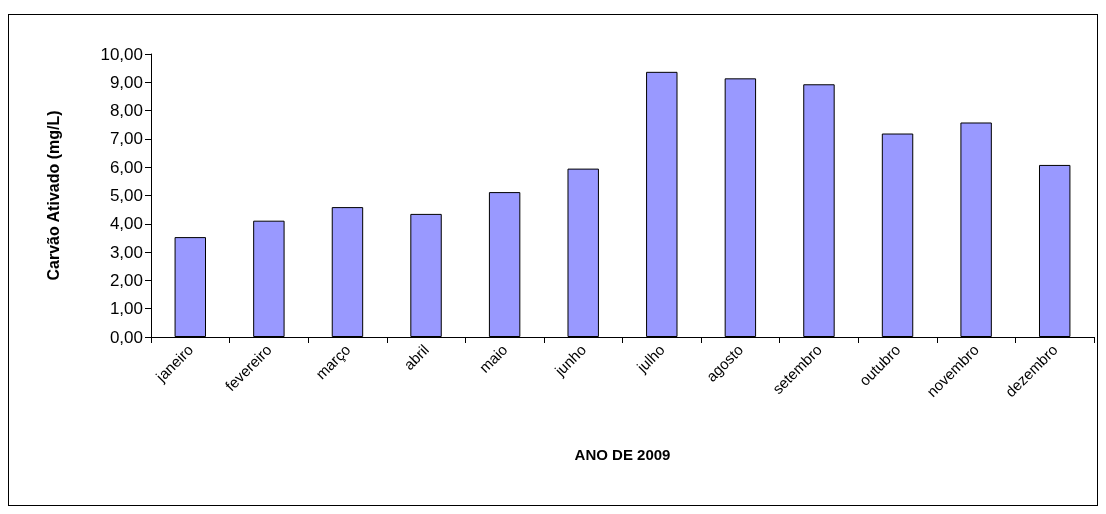  I want to click on y-tick-label: 8,00, so click(126, 111).